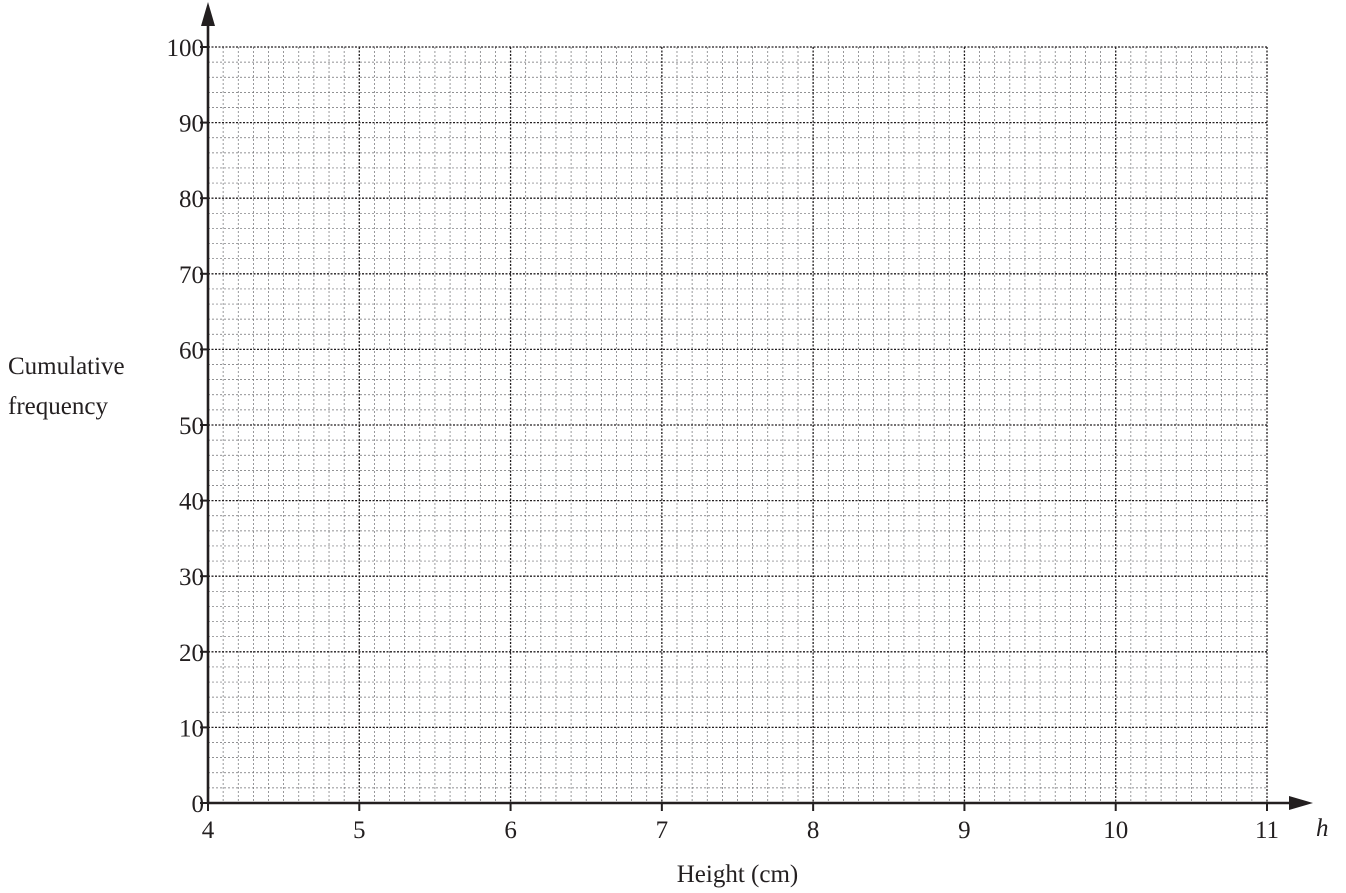 The image size is (1346, 893). What do you see at coordinates (191, 502) in the screenshot?
I see `y-tick-label: 40` at bounding box center [191, 502].